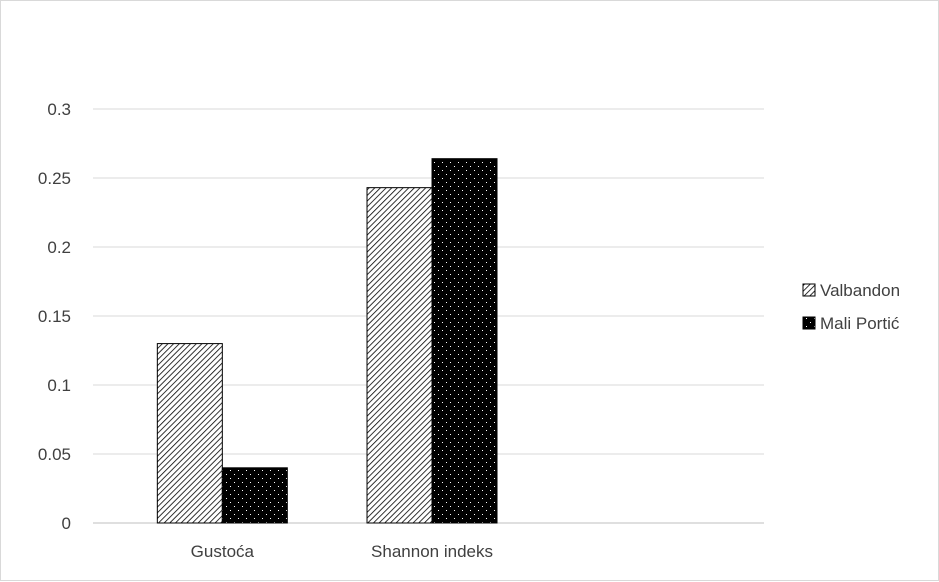 This screenshot has width=939, height=582. I want to click on y-tick-label: 0.25, so click(54, 178).